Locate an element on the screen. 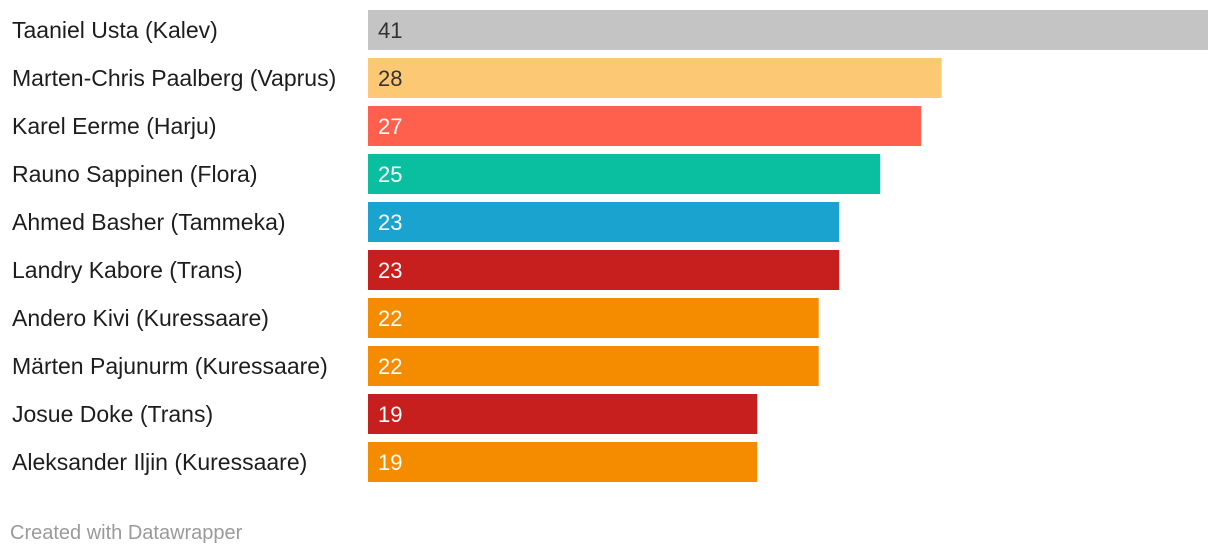  bar-value-label: 25 is located at coordinates (390, 174).